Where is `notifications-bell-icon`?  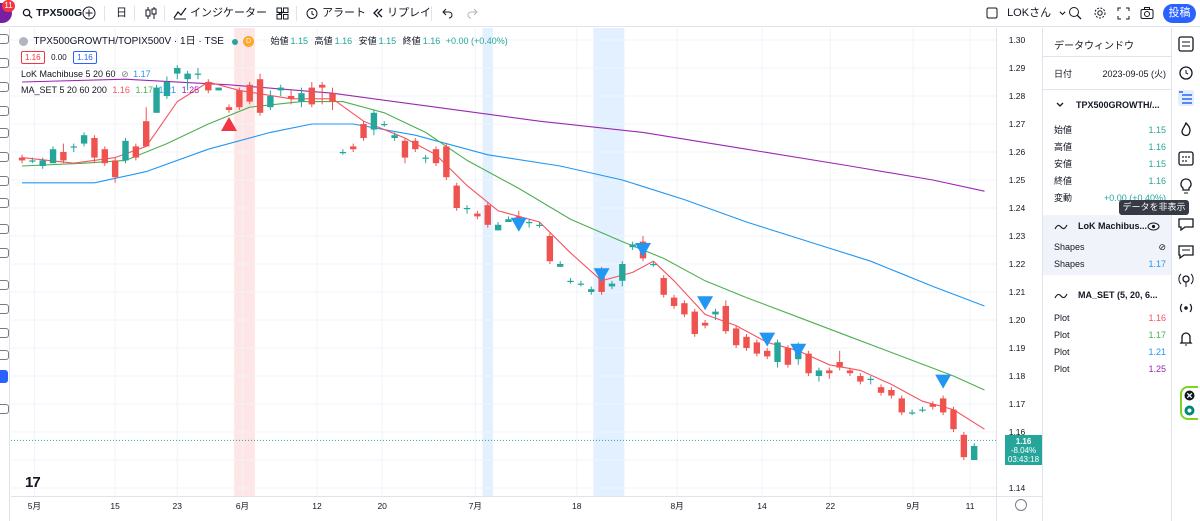 notifications-bell-icon is located at coordinates (1186, 338).